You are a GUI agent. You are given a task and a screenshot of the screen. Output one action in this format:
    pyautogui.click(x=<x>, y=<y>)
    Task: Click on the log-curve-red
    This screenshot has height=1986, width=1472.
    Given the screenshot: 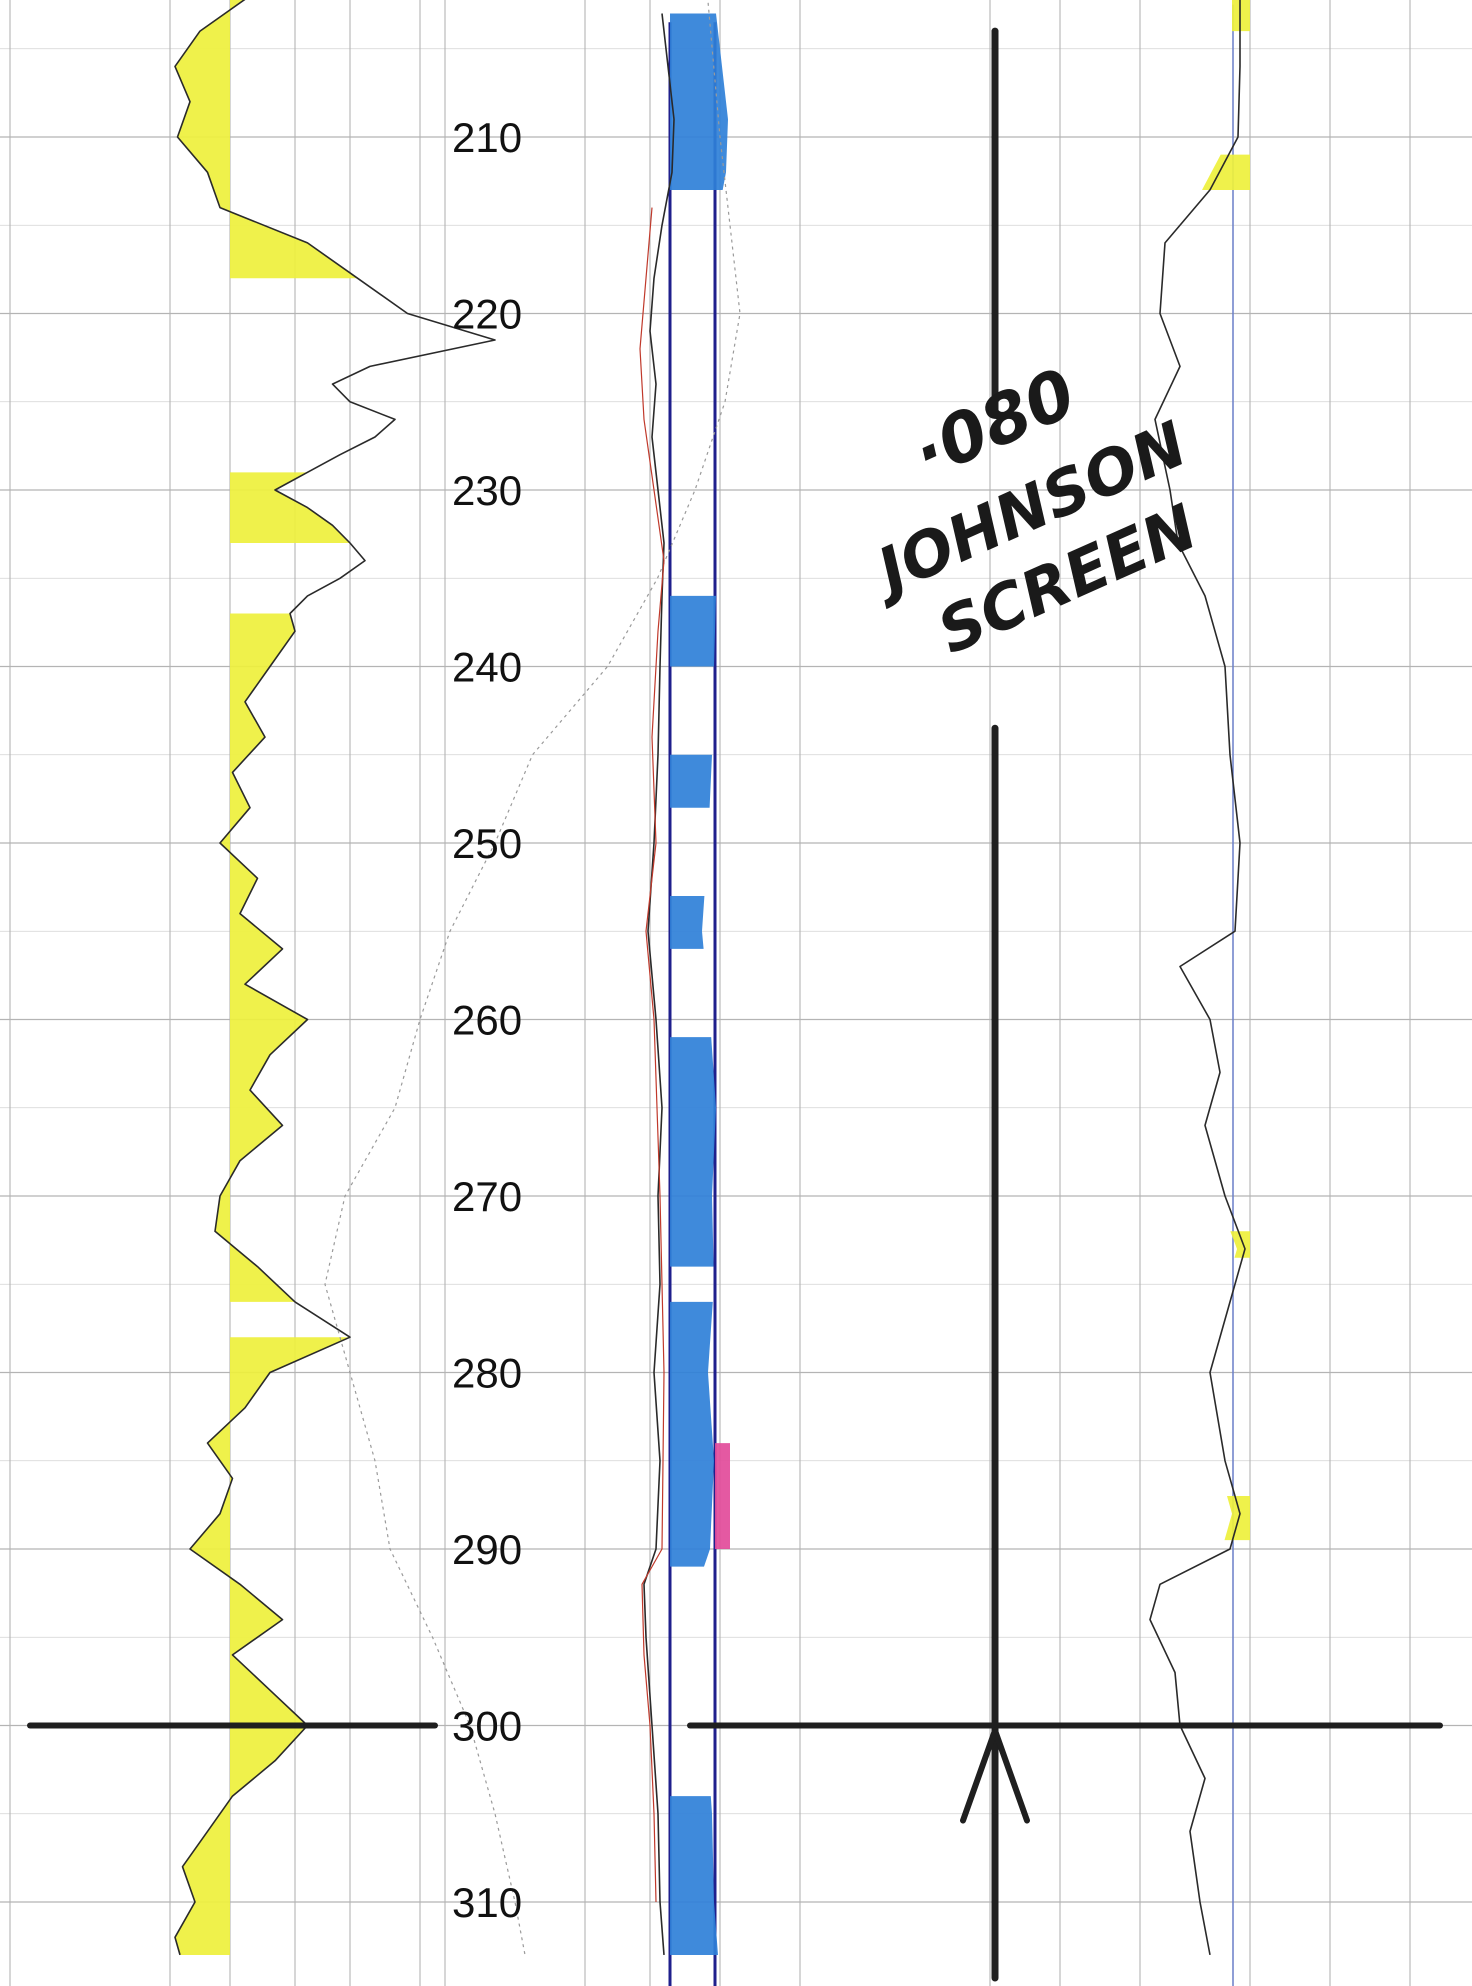 What is the action you would take?
    pyautogui.click(x=652, y=1055)
    